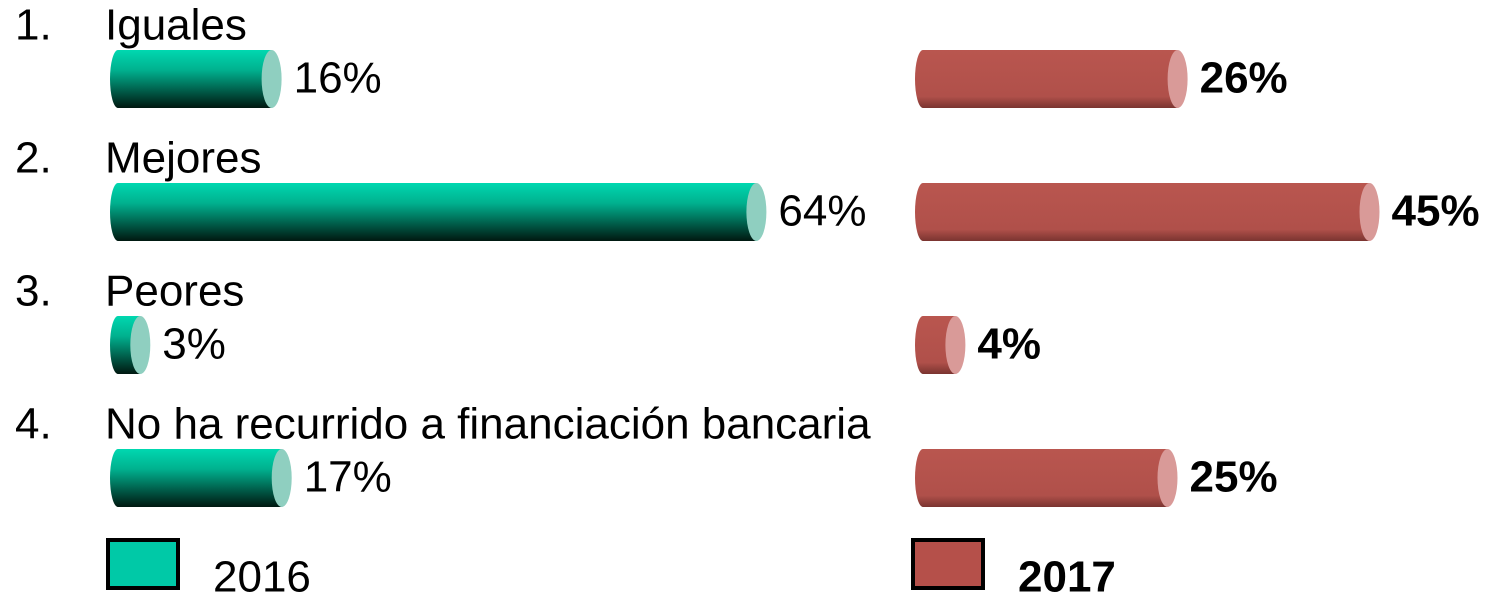  Describe the element at coordinates (1009, 344) in the screenshot. I see `value-label: 4%` at that location.